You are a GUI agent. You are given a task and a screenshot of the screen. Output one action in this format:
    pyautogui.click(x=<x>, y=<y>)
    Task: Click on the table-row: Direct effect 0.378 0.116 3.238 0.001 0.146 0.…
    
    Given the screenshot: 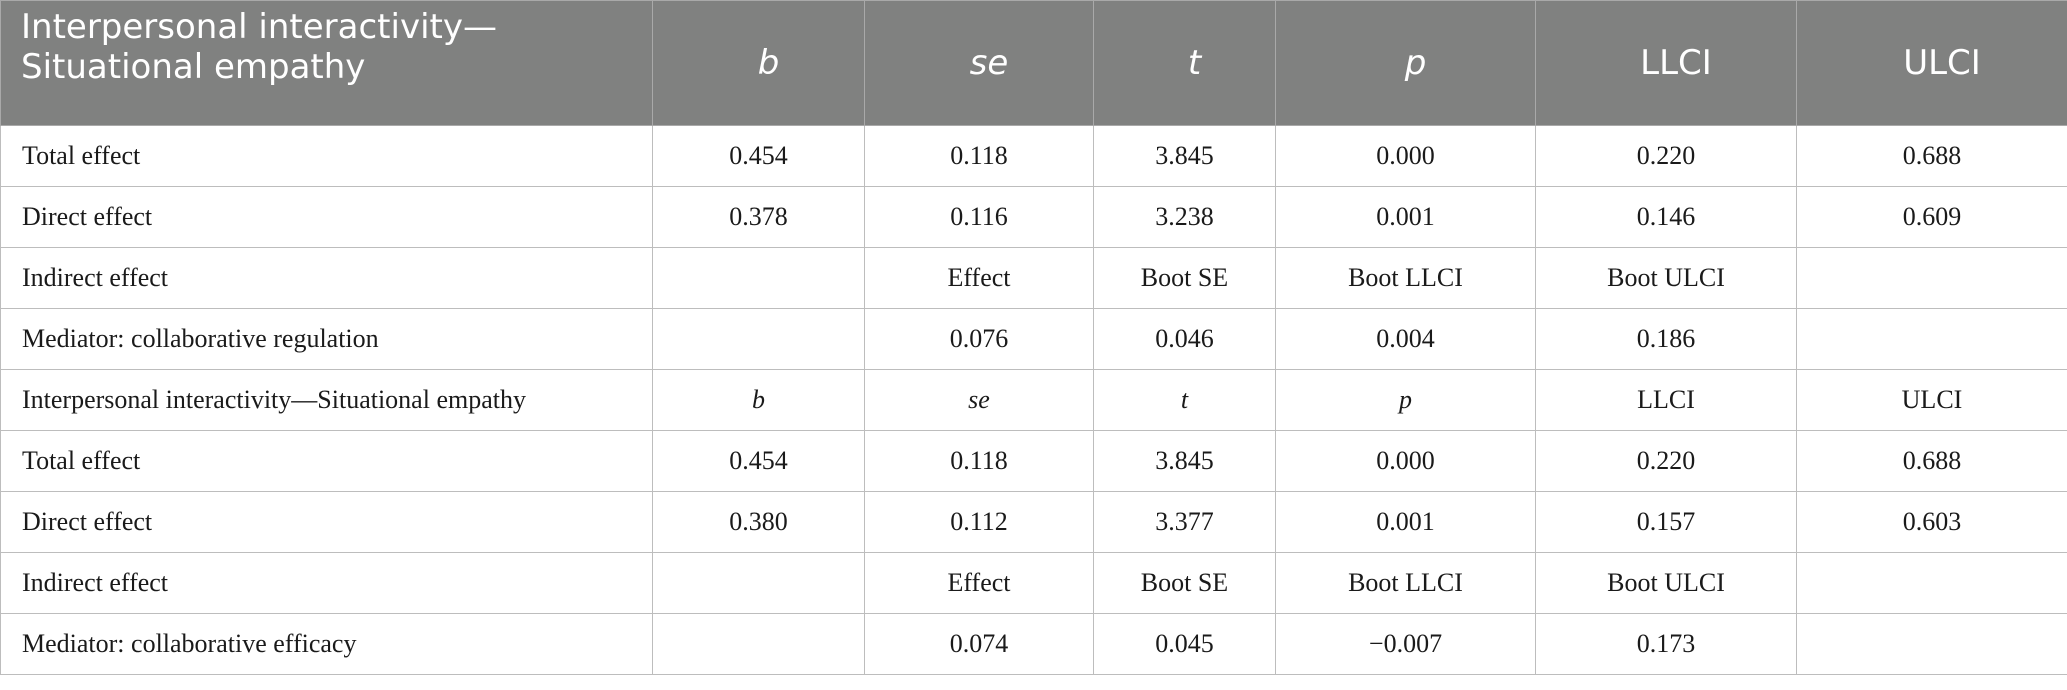 What is the action you would take?
    pyautogui.click(x=1033, y=217)
    